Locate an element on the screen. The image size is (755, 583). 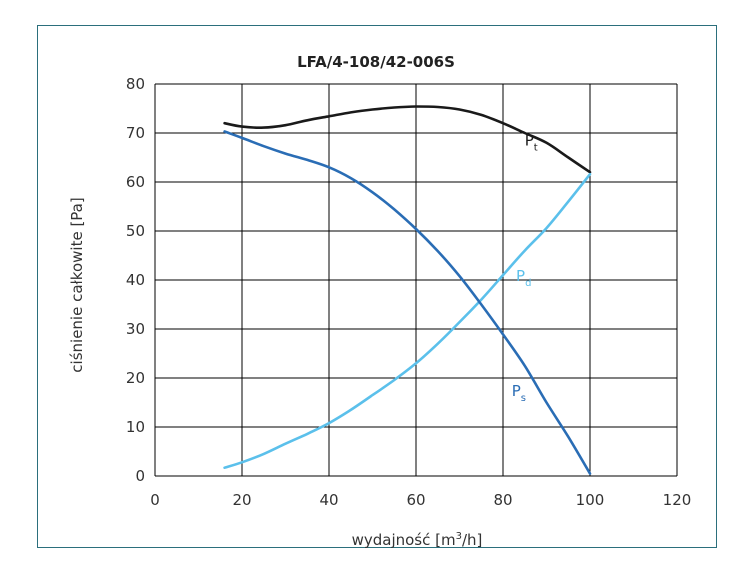
series-line-pt is located at coordinates (407, 139).